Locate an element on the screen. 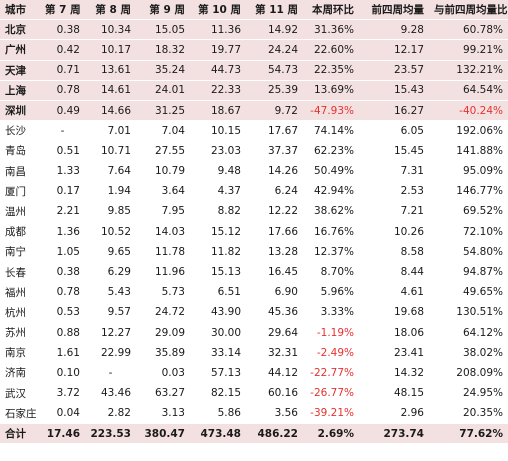  week-over-week-cell: 50.49% is located at coordinates (331, 171).